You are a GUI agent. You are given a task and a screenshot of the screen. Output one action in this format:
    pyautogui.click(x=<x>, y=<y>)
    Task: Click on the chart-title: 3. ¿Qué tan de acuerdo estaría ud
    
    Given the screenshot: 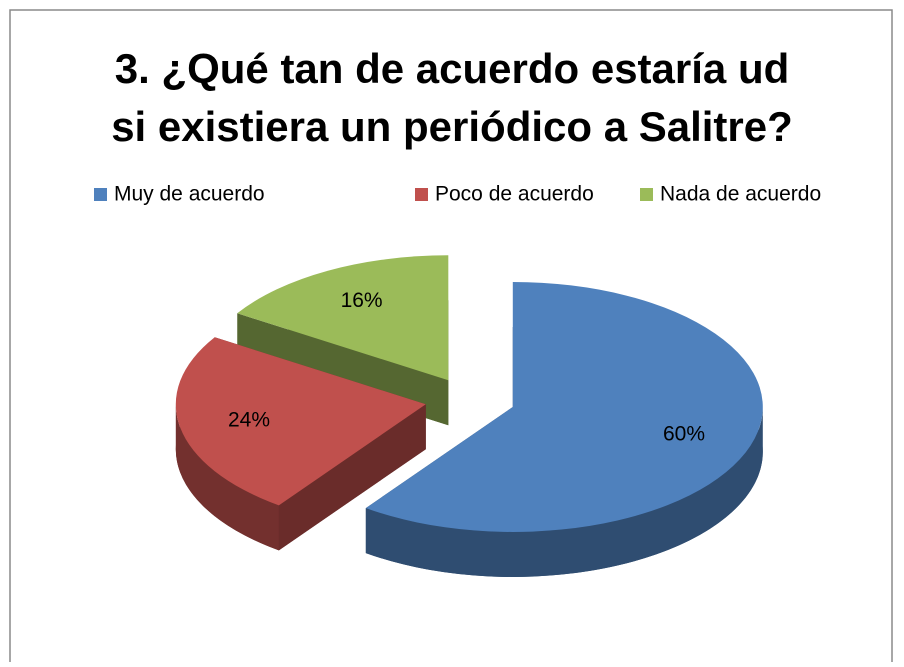 What is the action you would take?
    pyautogui.click(x=452, y=68)
    